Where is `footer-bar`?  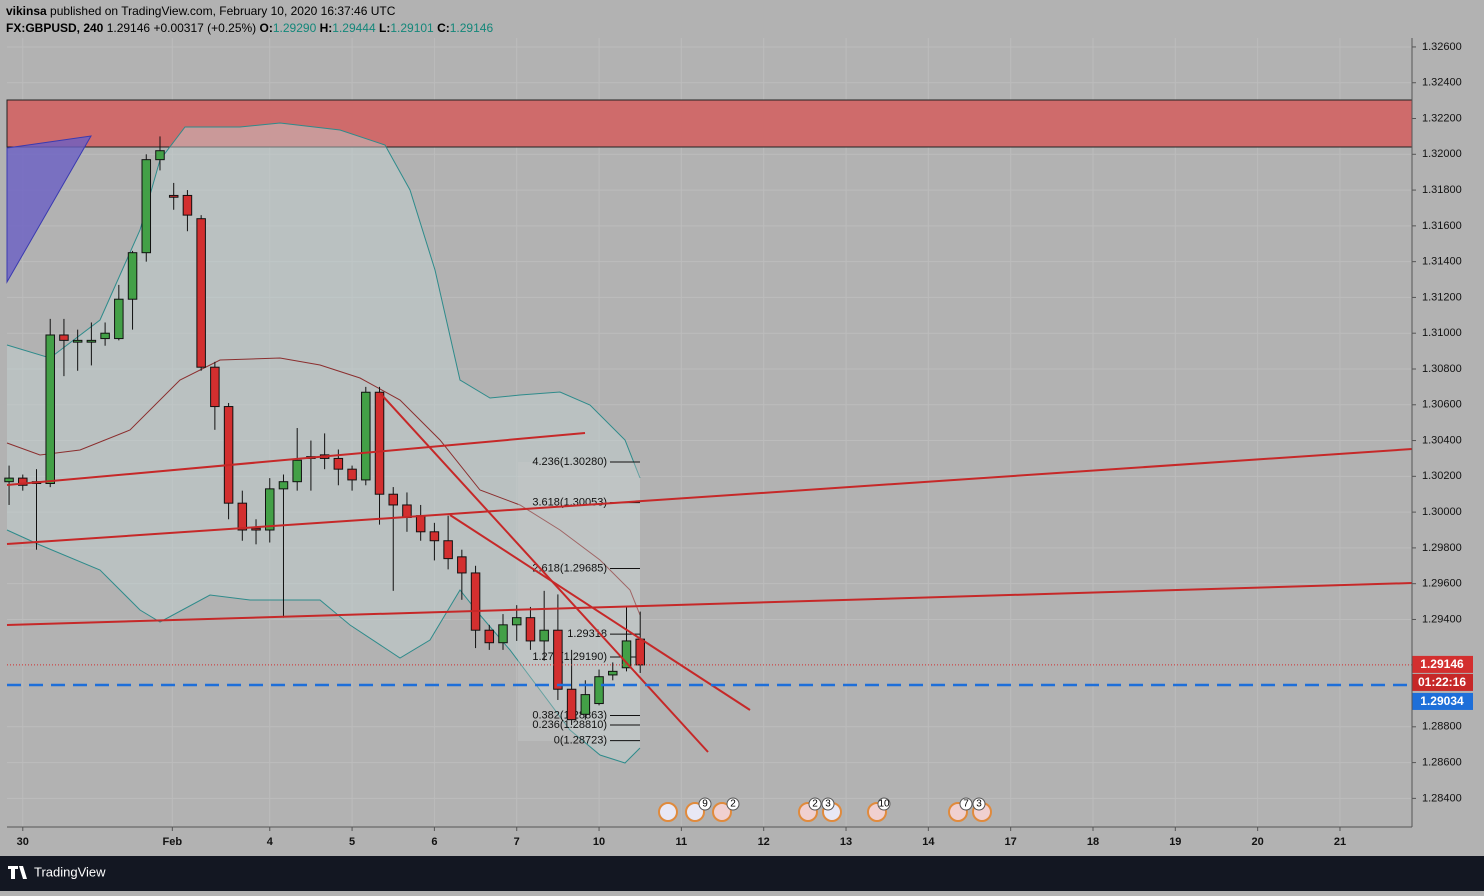 footer-bar is located at coordinates (742, 873).